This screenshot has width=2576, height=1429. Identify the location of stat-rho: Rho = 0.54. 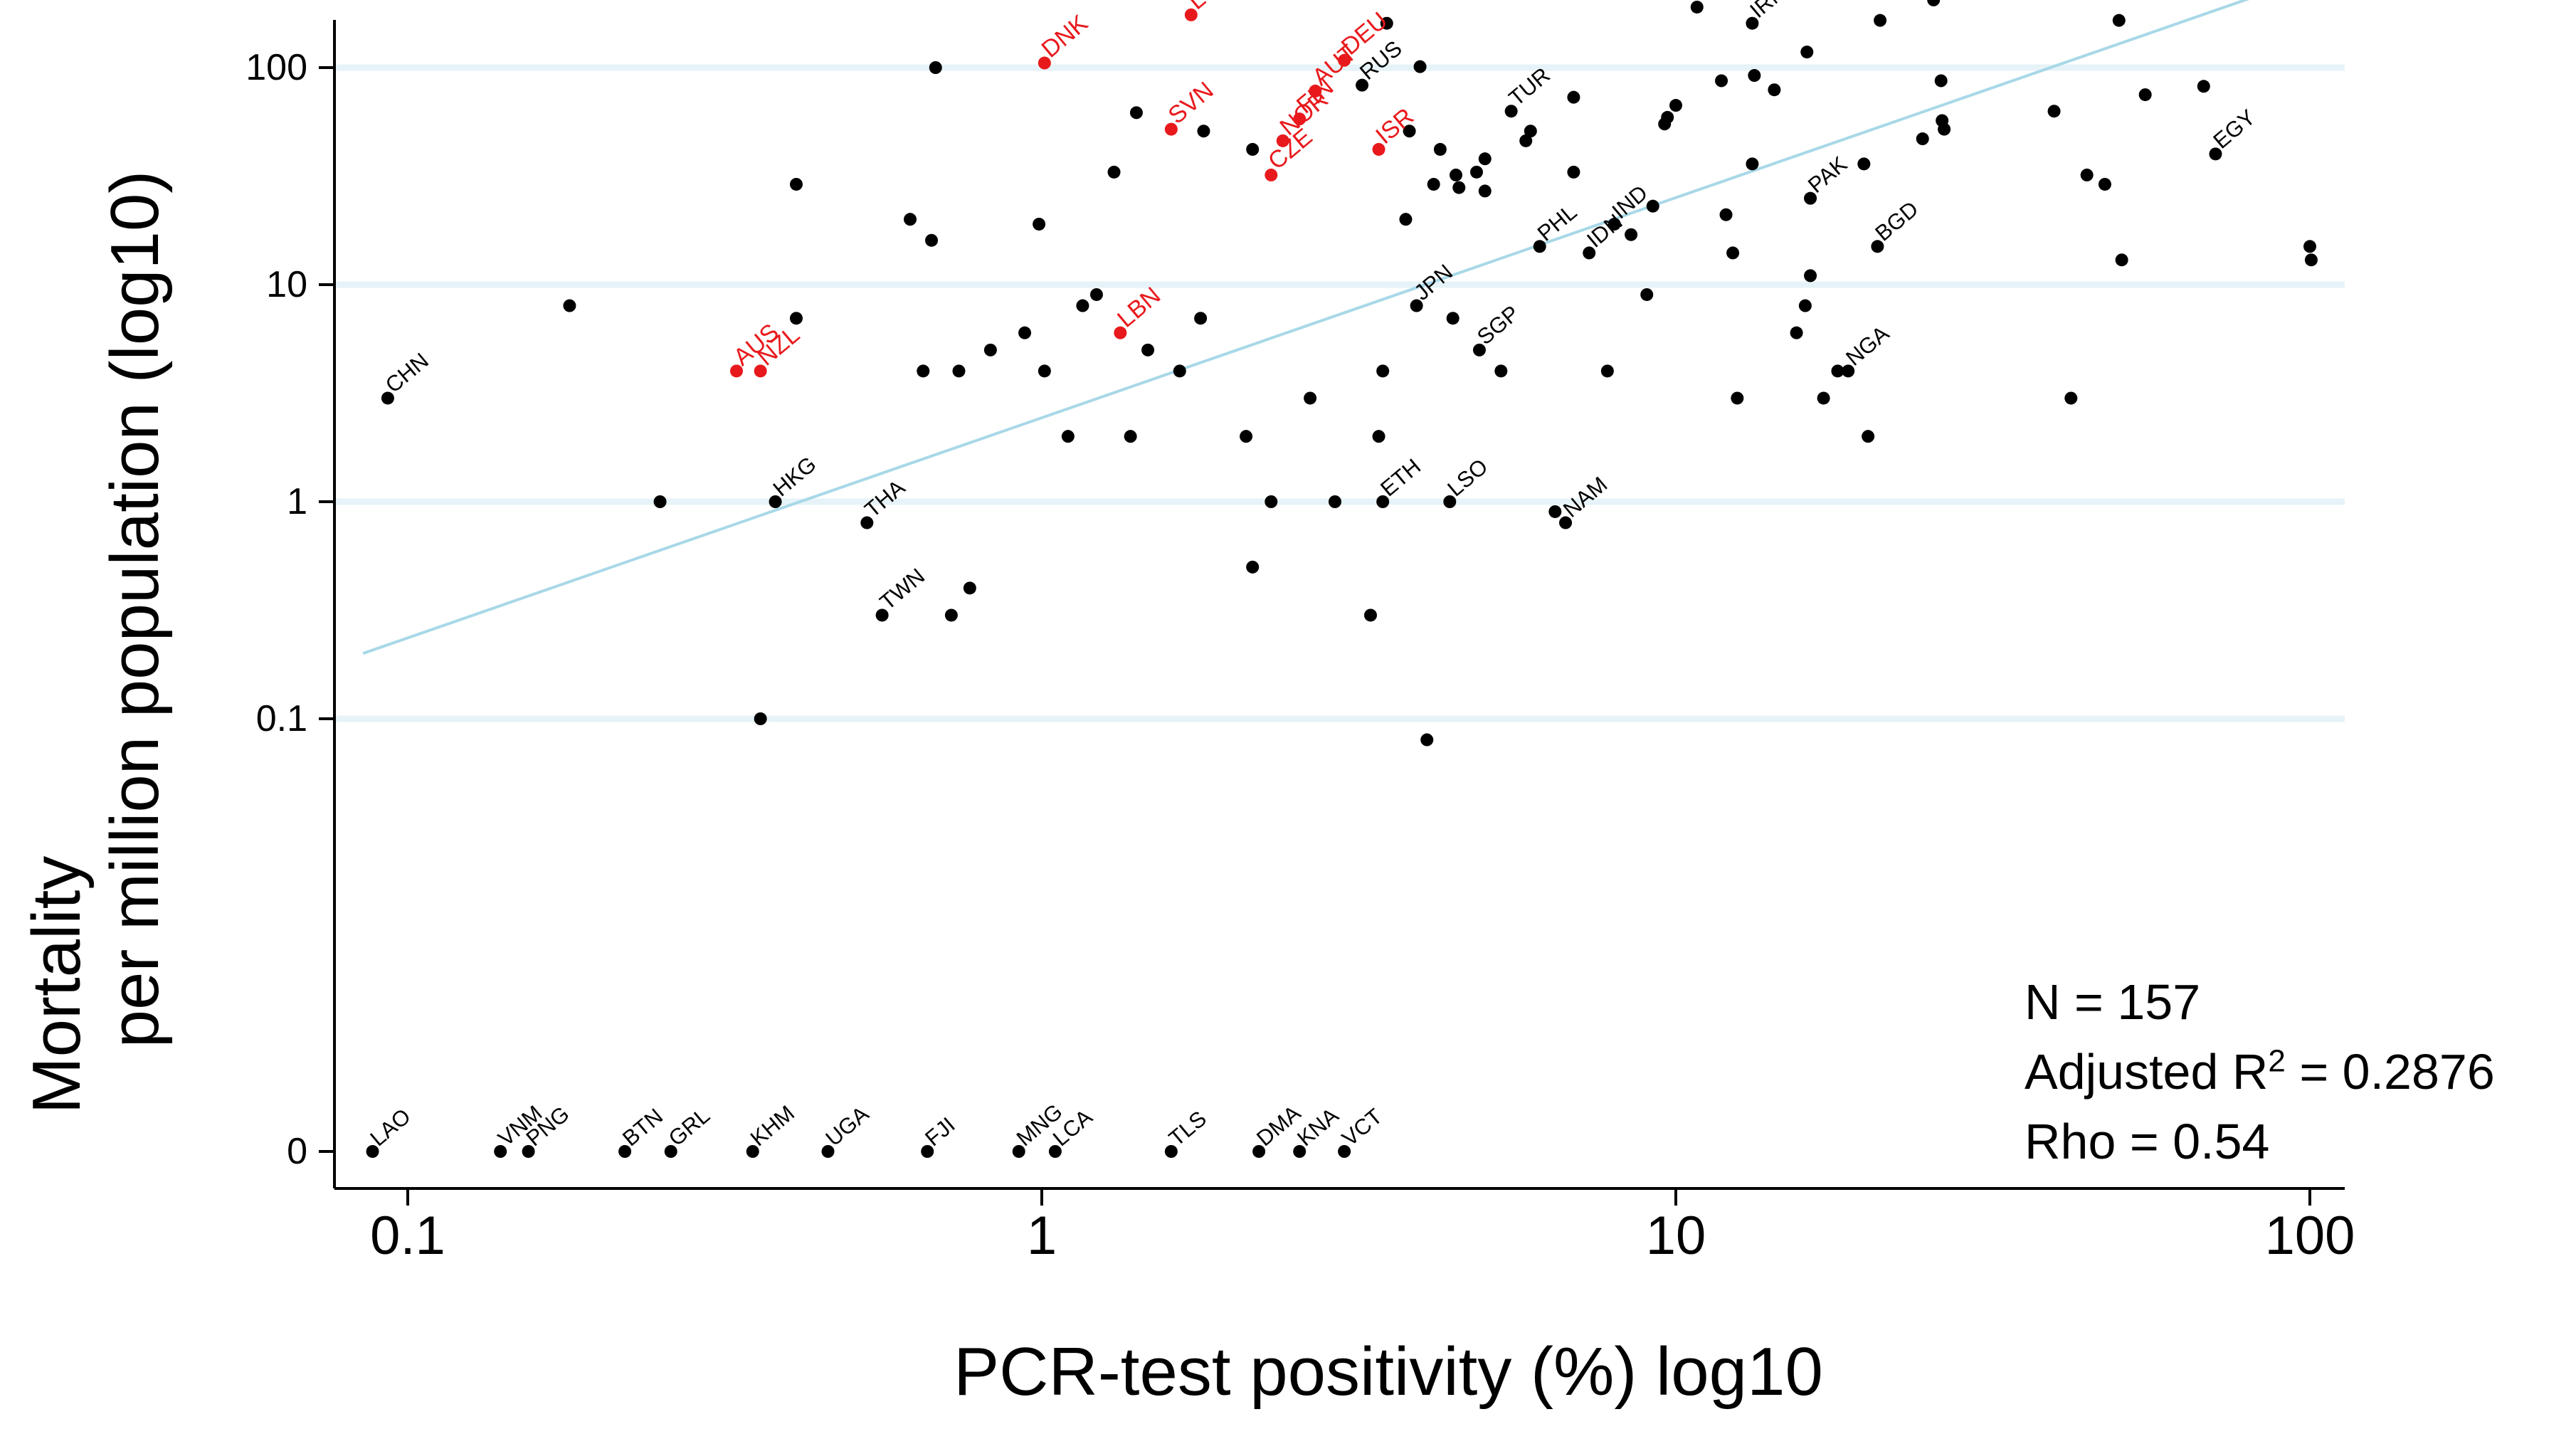
(2147, 1141).